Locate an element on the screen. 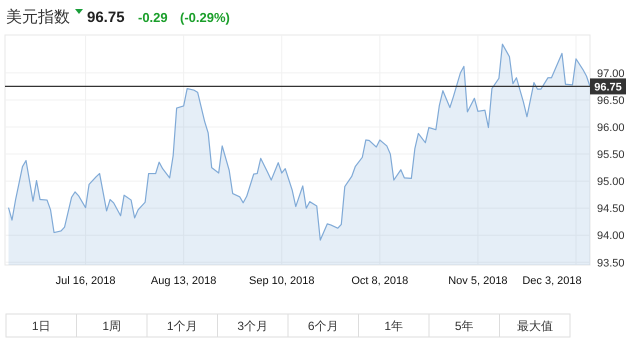  text: 1个月 is located at coordinates (182, 326).